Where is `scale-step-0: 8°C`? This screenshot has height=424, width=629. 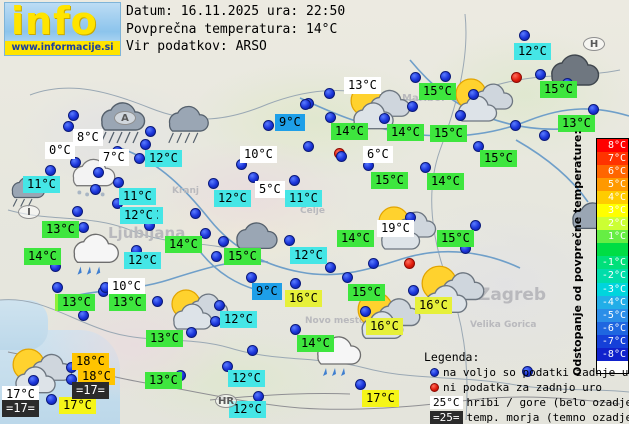
scale-step-0: 8°C is located at coordinates (612, 146).